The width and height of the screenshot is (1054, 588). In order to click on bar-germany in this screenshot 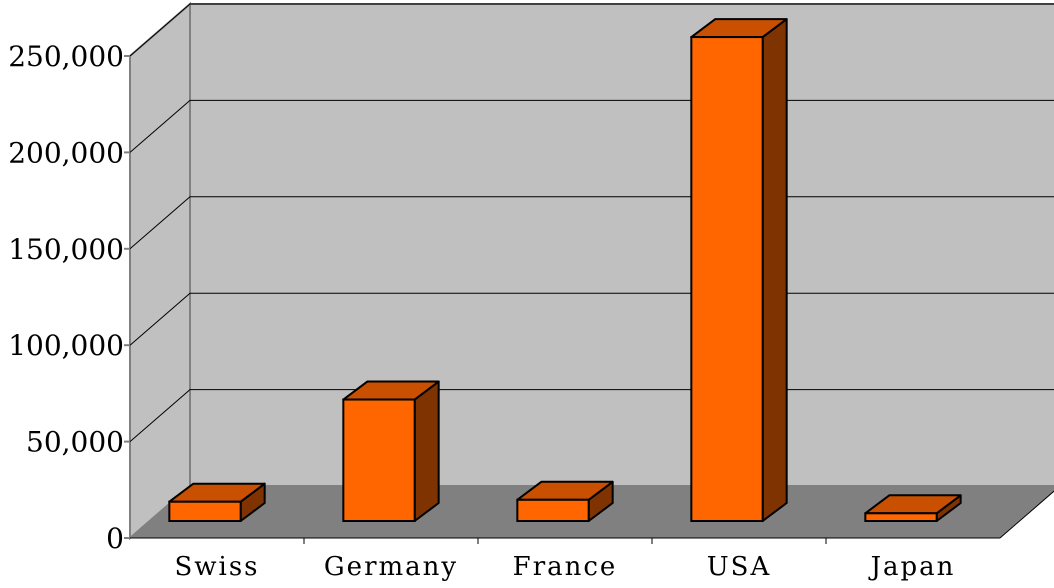, I will do `click(391, 451)`.